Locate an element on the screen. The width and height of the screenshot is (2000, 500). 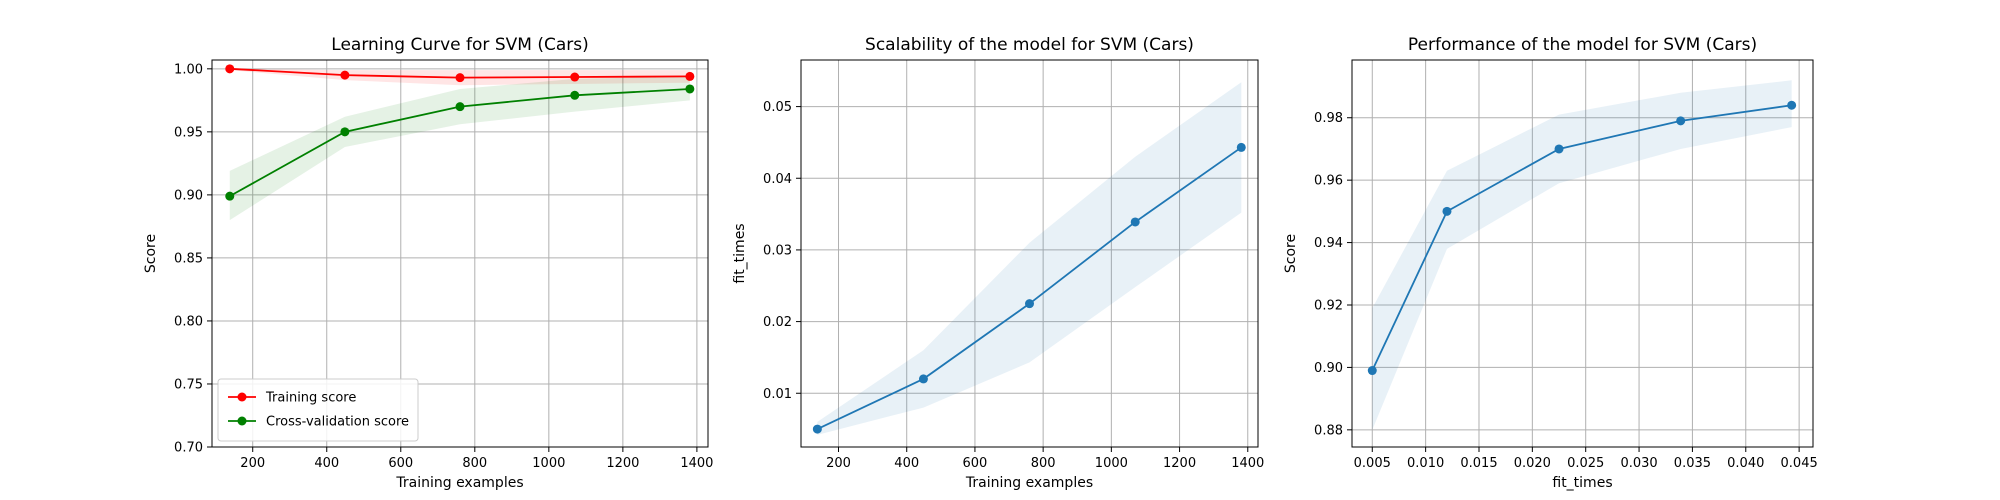
y-tick-label: 0.96 is located at coordinates (1328, 181).